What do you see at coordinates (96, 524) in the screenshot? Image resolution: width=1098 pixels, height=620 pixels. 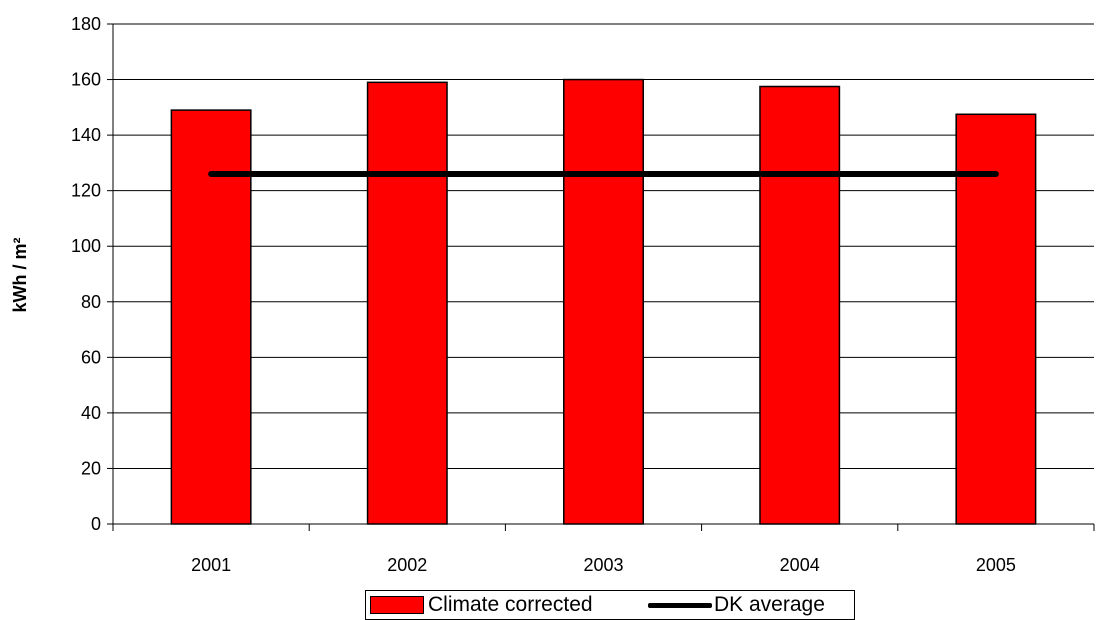 I see `y-tick-label: 0` at bounding box center [96, 524].